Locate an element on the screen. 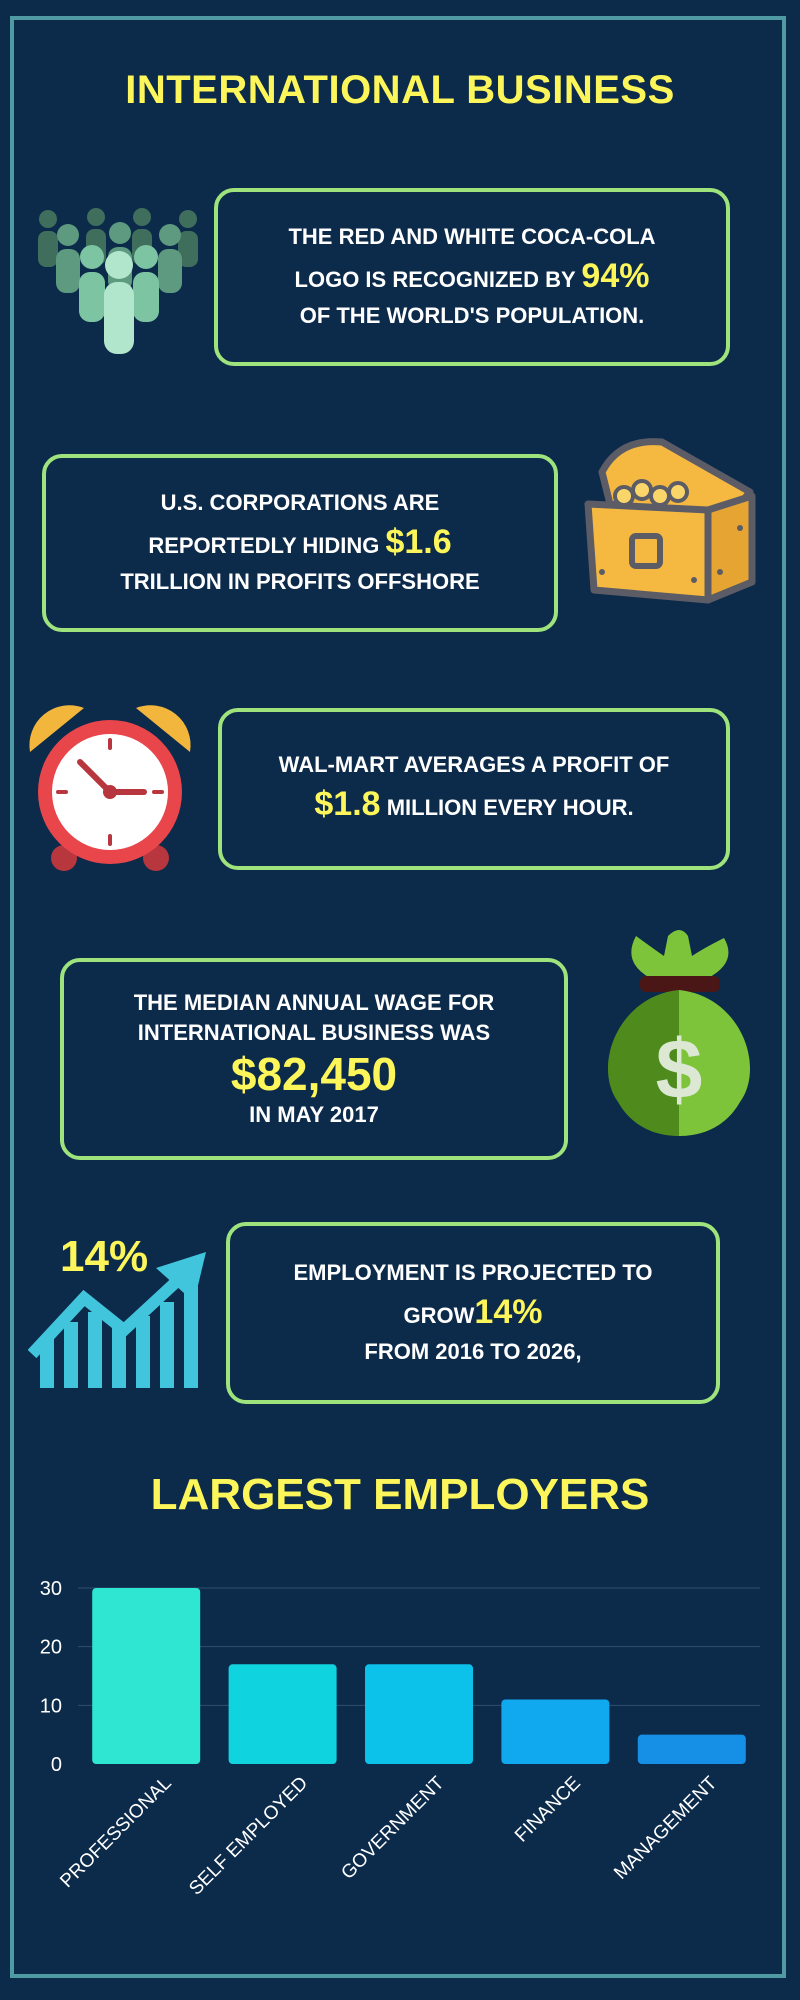  fact1-line3: OF THE WORLD'S POPULATION. is located at coordinates (472, 315).